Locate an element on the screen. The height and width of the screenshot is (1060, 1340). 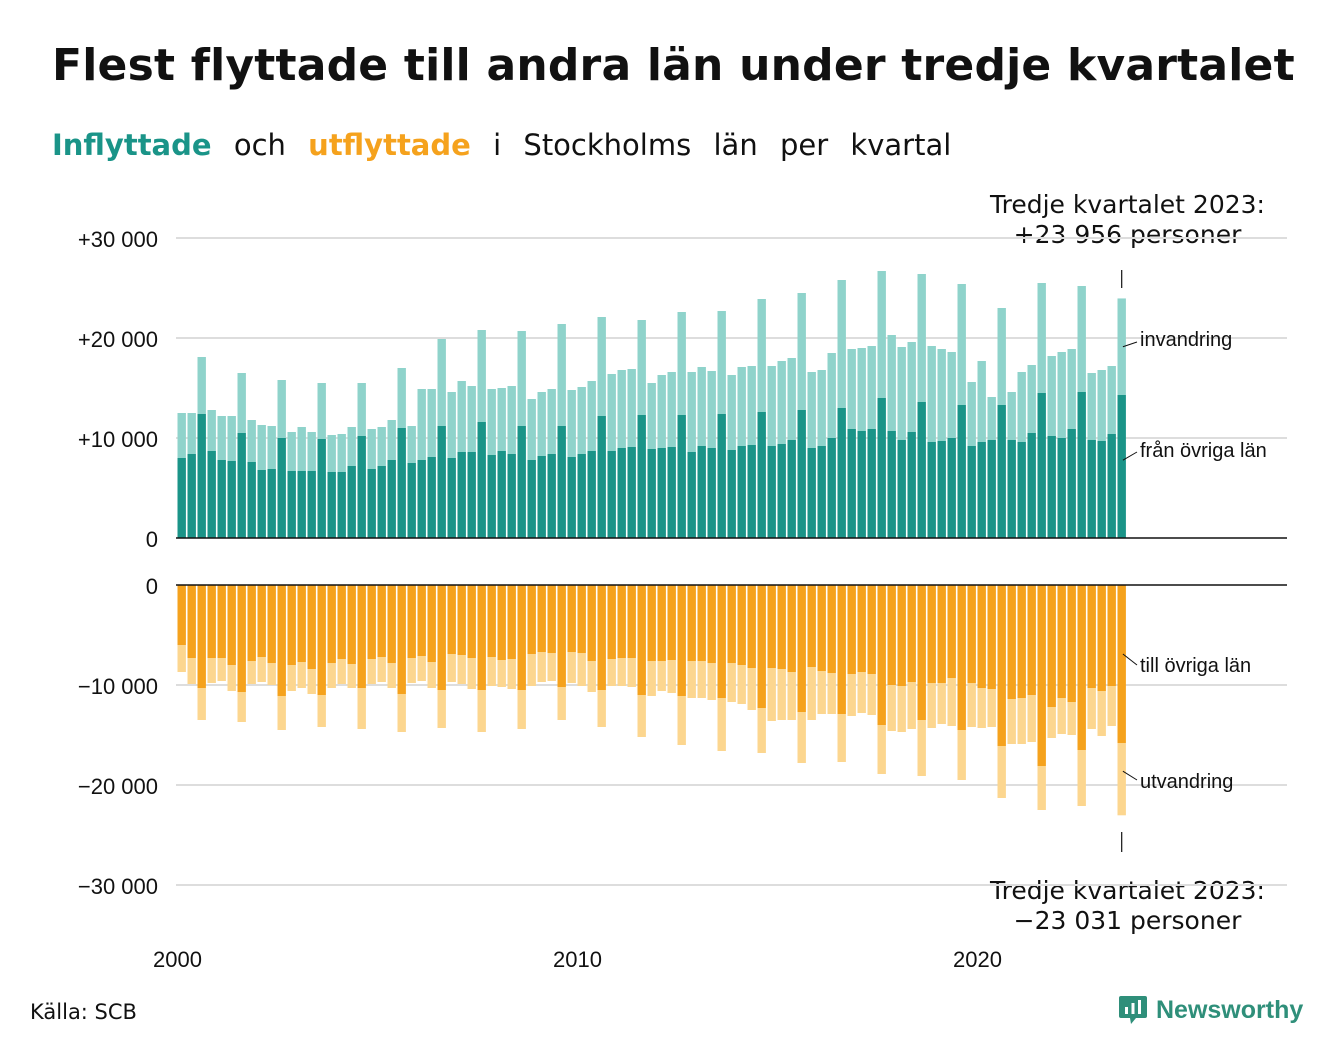
x-tick-label: 2020 is located at coordinates (977, 959).